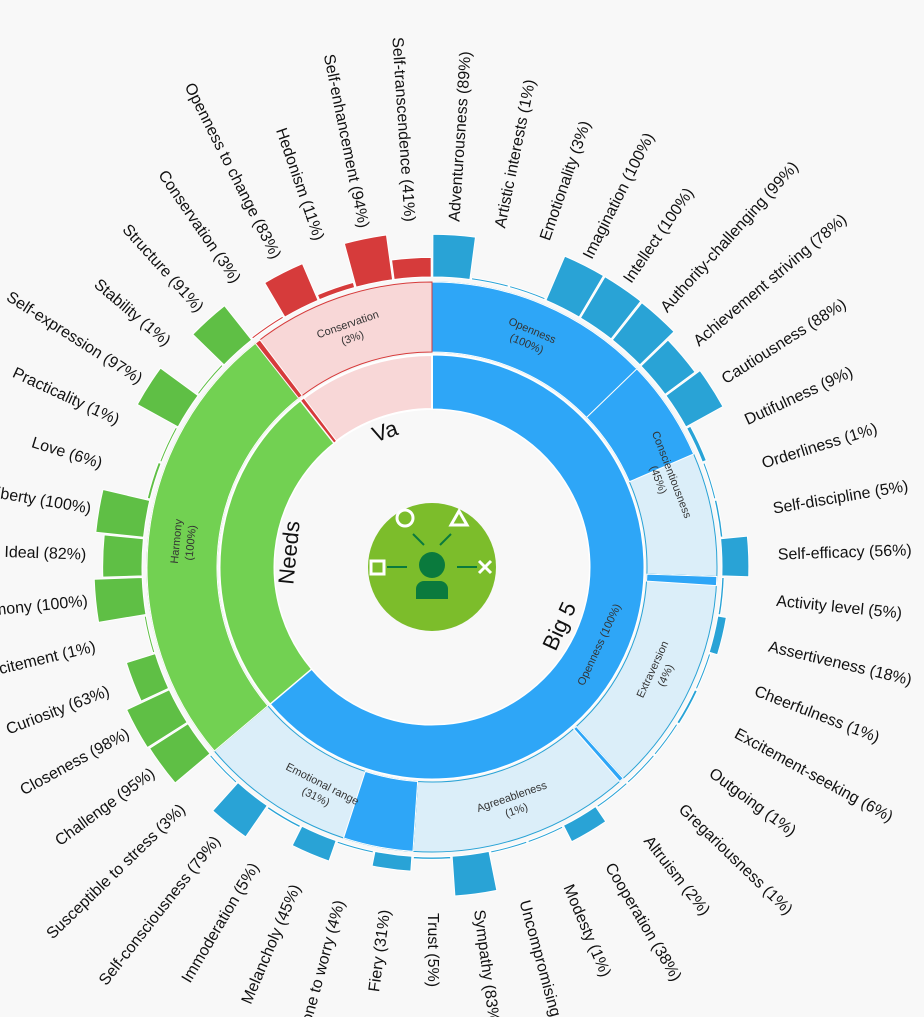  Describe the element at coordinates (278, 369) in the screenshot. I see `trait-conservation-fill` at that location.